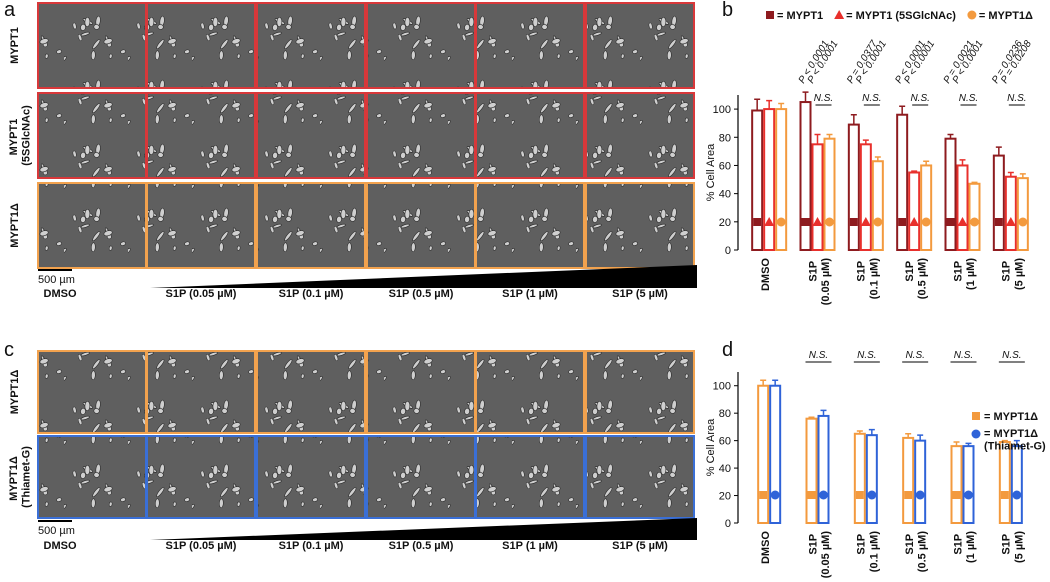 Image resolution: width=1050 pixels, height=582 pixels. I want to click on y-tick-label: 60, so click(725, 442).